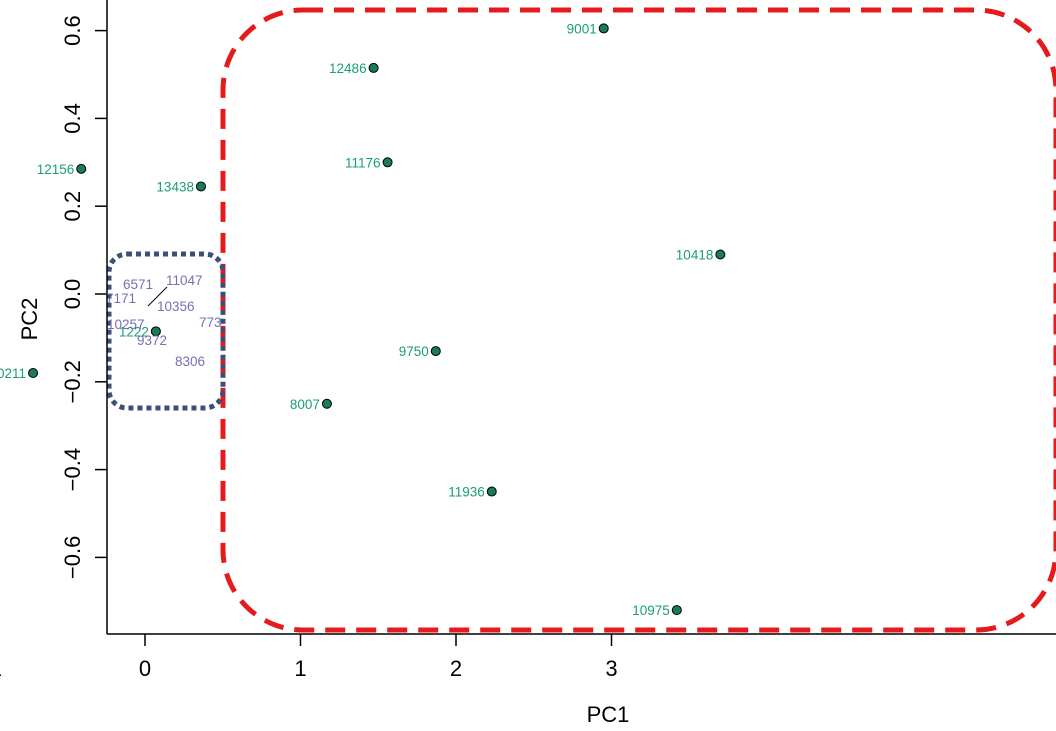 The height and width of the screenshot is (731, 1056). Describe the element at coordinates (56, 169) in the screenshot. I see `data-label: 12156` at that location.